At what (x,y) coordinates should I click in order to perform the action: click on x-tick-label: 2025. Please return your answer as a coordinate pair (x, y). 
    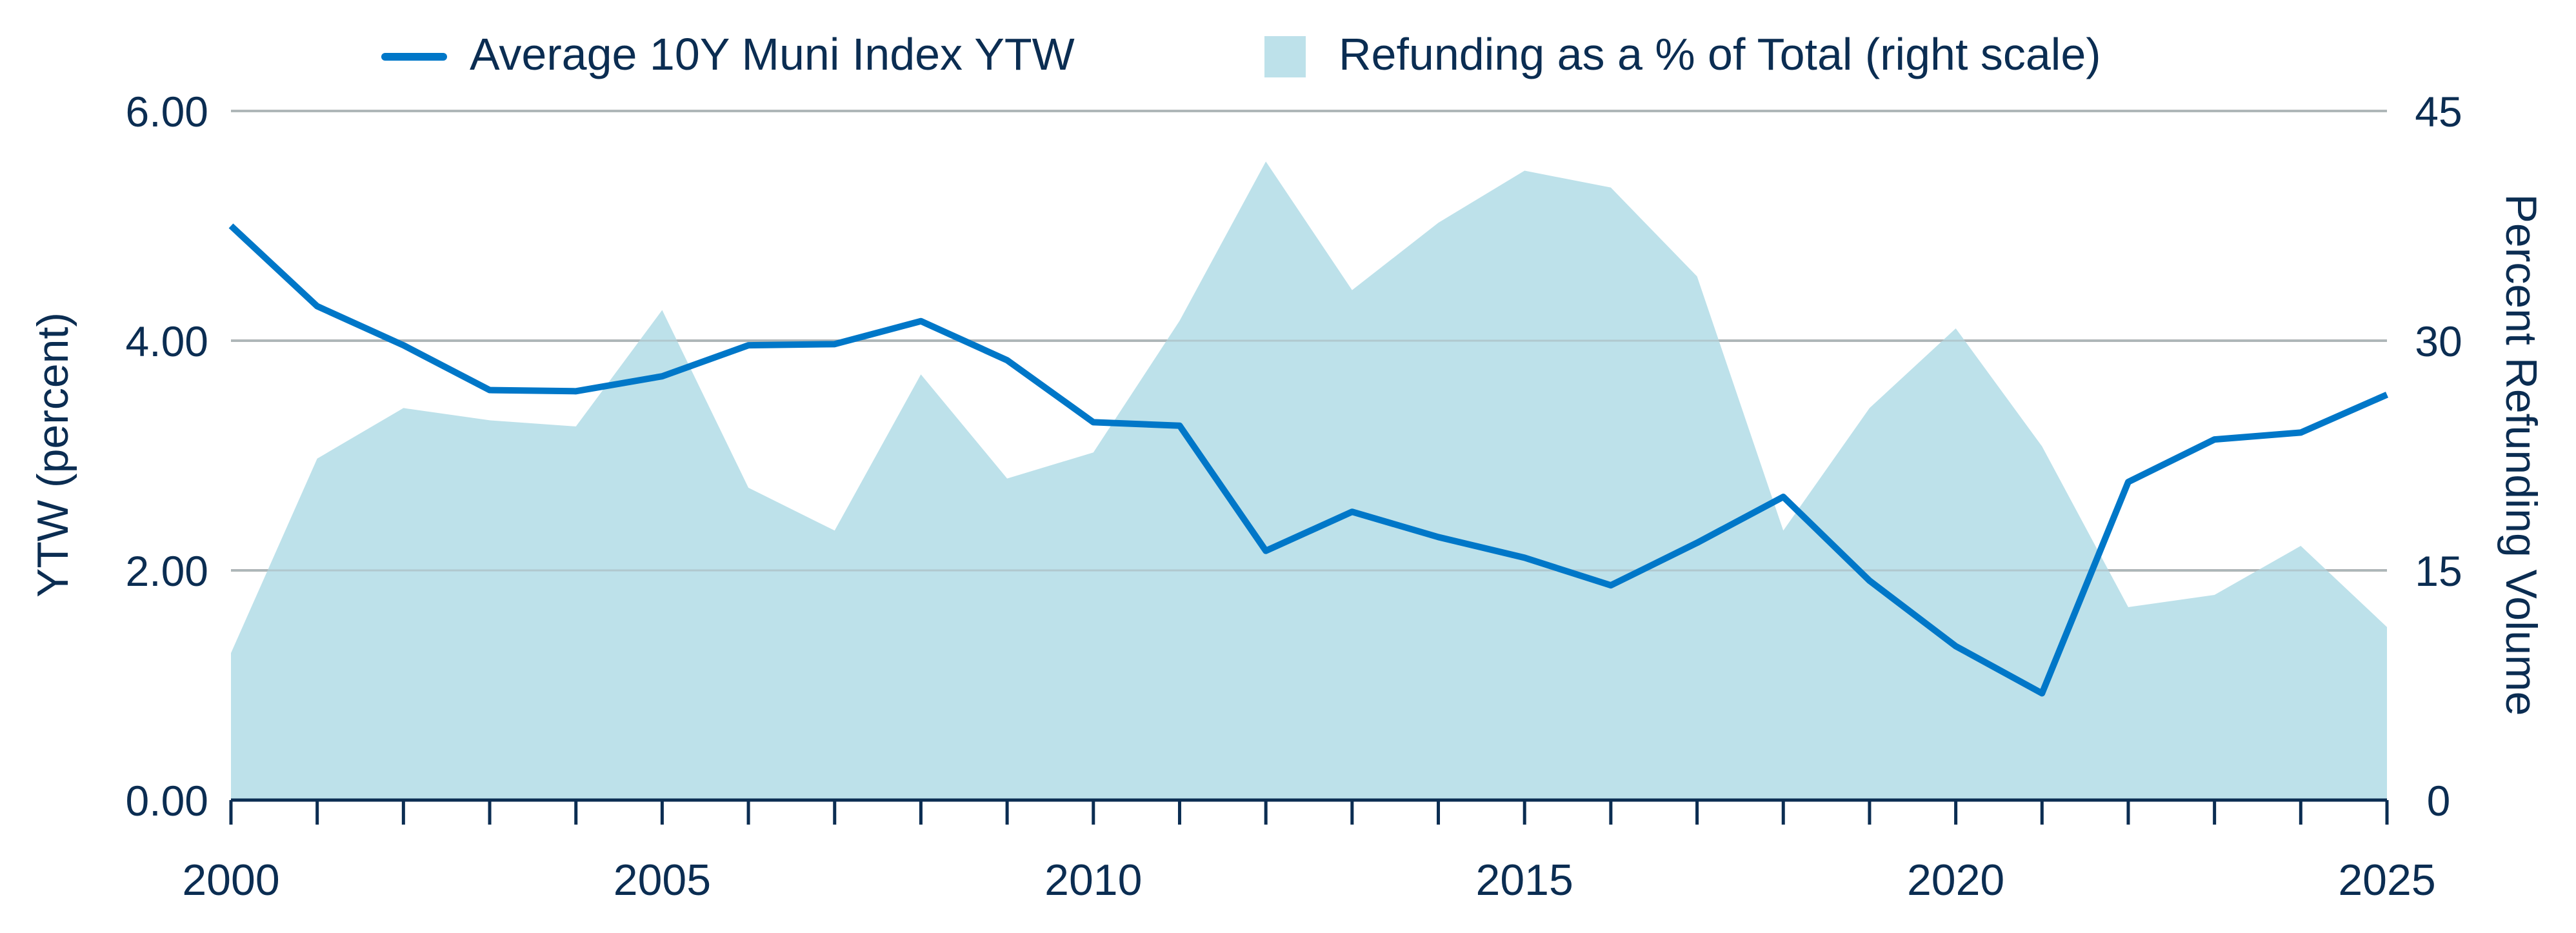
    Looking at the image, I should click on (2386, 881).